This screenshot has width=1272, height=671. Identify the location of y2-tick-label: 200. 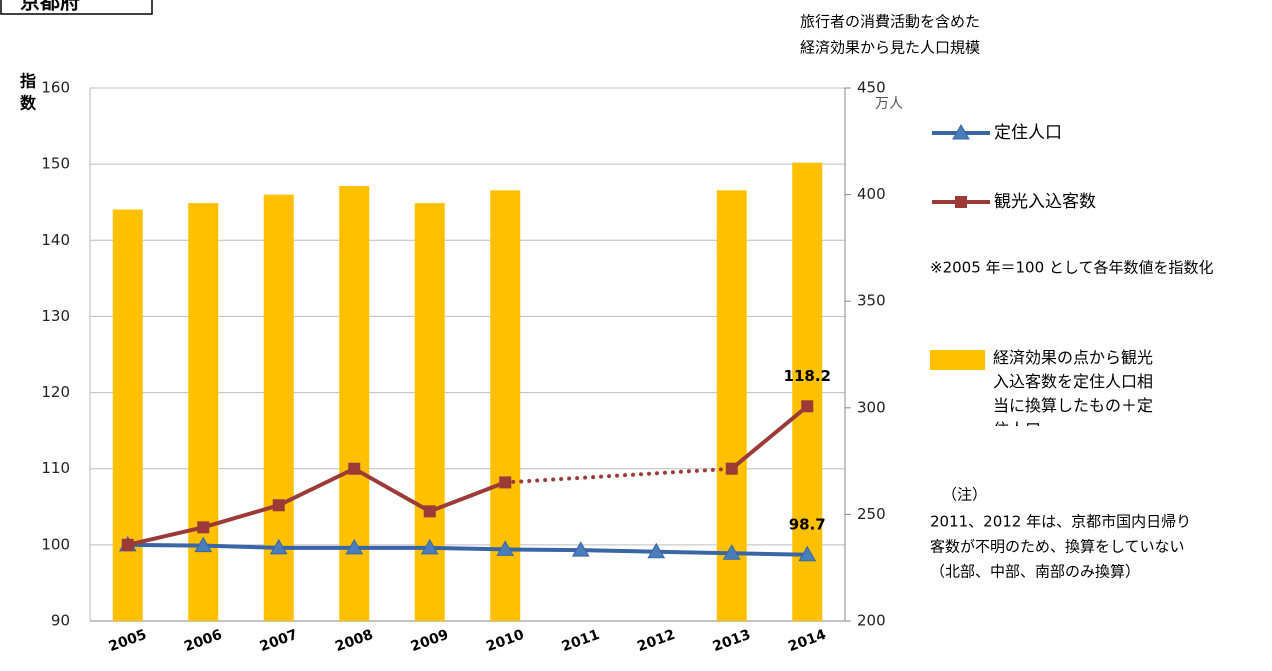
(871, 621).